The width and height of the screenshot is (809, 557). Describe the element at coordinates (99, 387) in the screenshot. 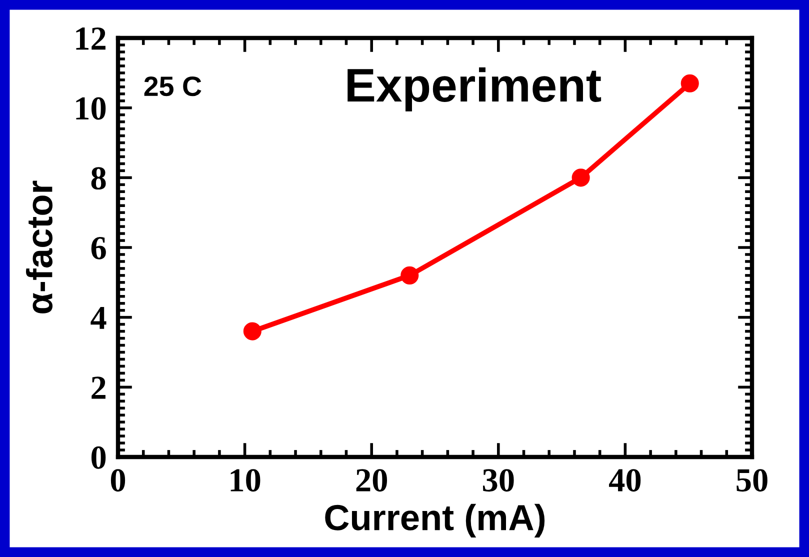

I see `y-tick-label: 2` at that location.